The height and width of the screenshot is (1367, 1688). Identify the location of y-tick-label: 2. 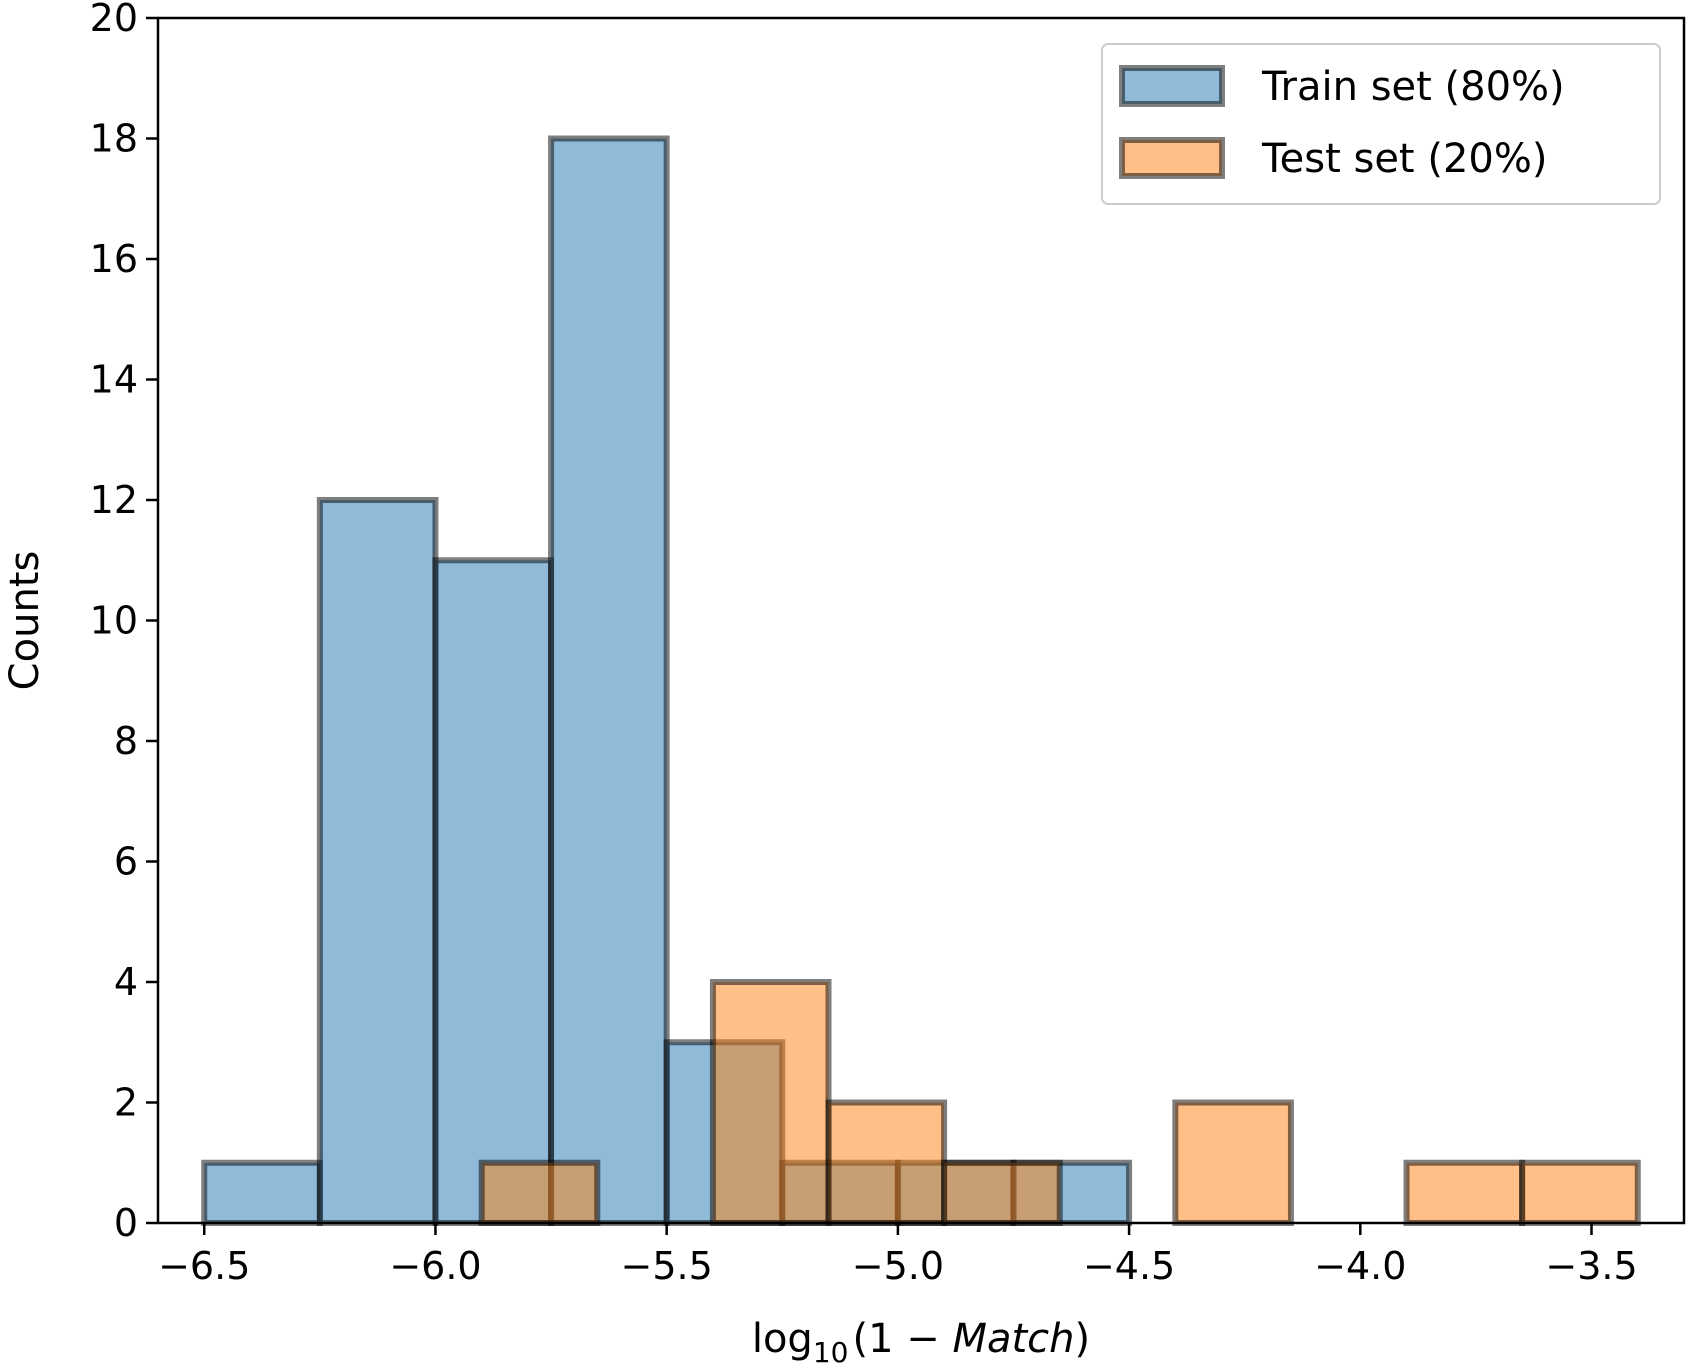
(126, 1103).